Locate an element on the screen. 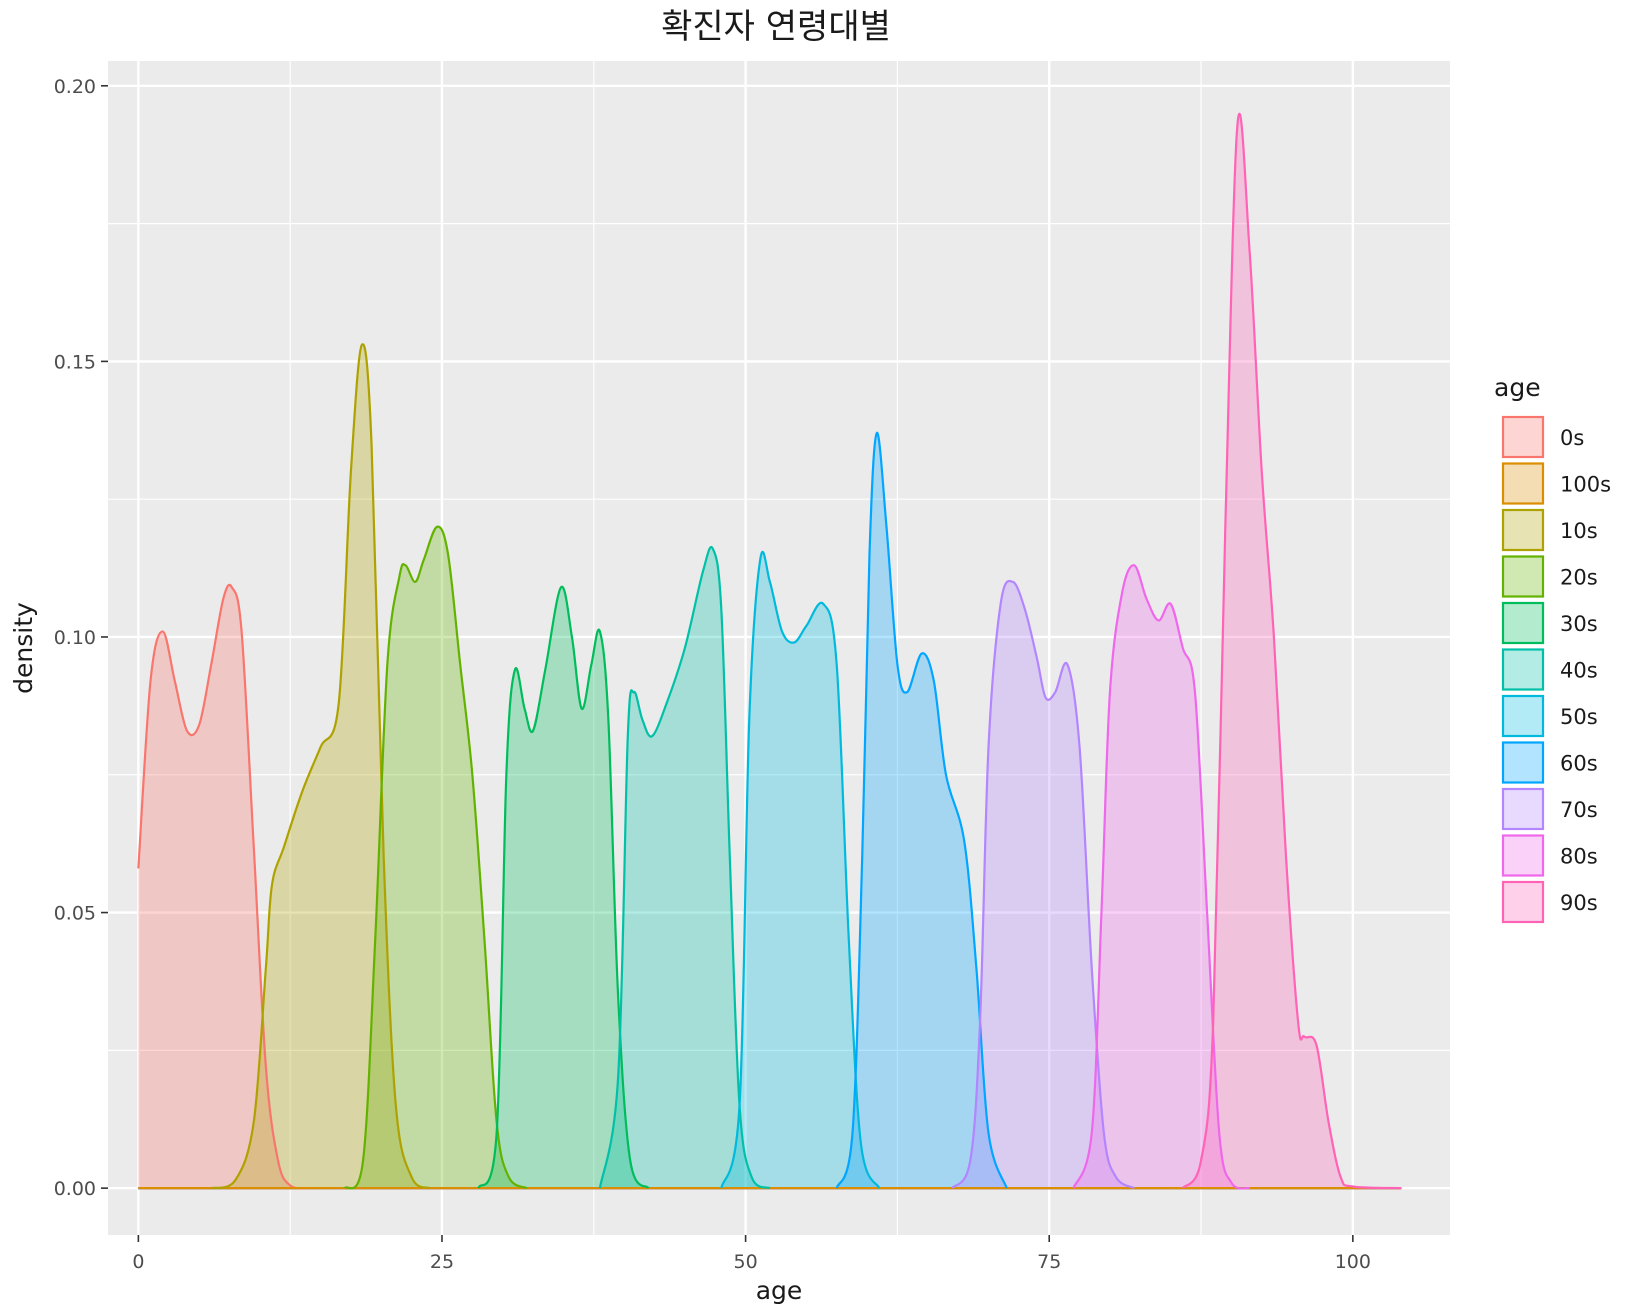 The width and height of the screenshot is (1626, 1308). density-line-0s is located at coordinates (223, 886).